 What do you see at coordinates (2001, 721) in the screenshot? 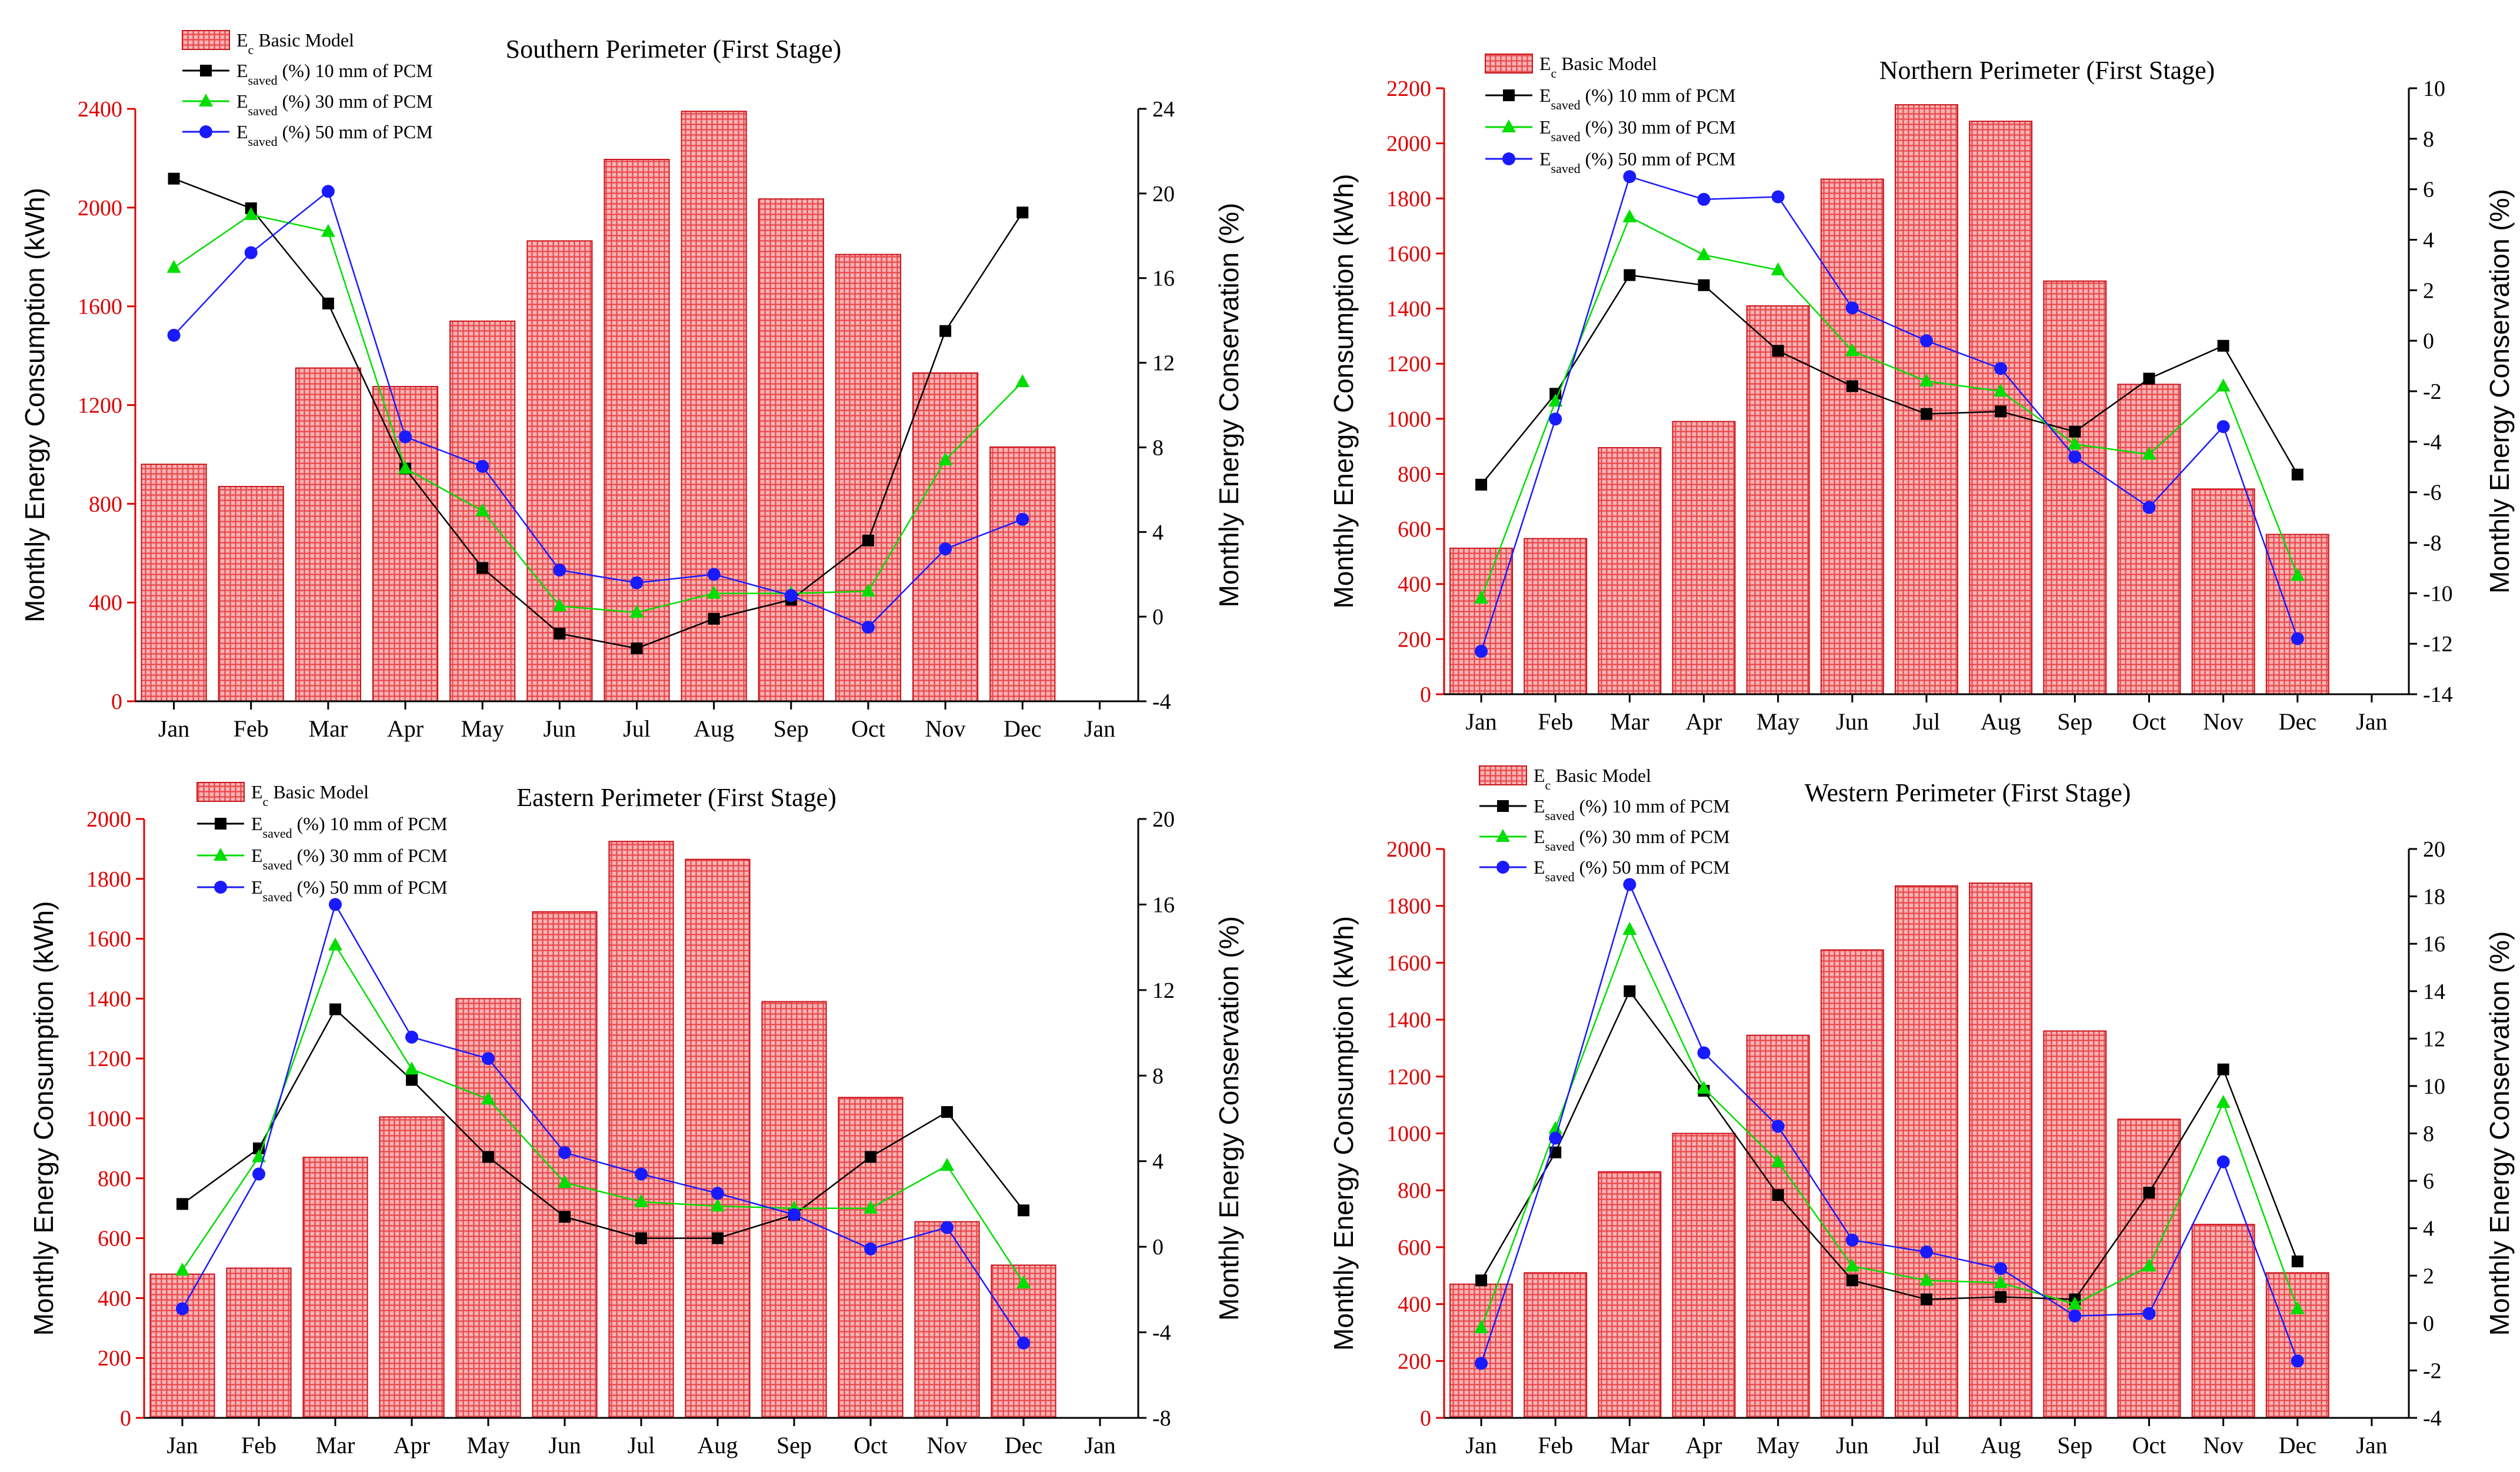
I see `x-tick-label: Aug` at bounding box center [2001, 721].